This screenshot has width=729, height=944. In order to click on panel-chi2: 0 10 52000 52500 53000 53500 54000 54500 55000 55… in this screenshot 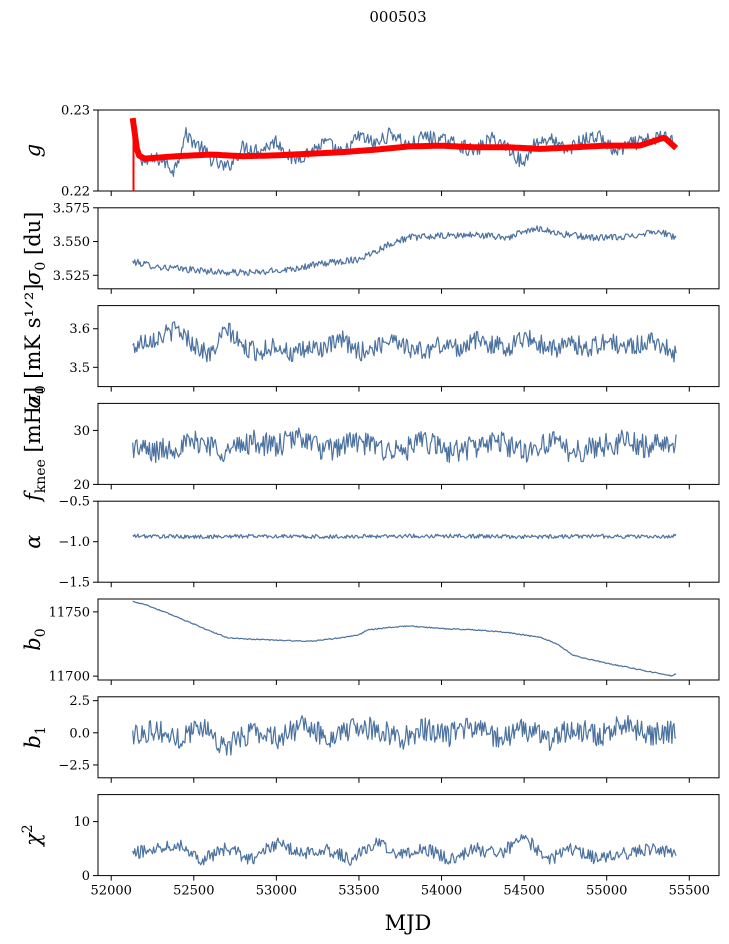, I will do `click(370, 846)`.